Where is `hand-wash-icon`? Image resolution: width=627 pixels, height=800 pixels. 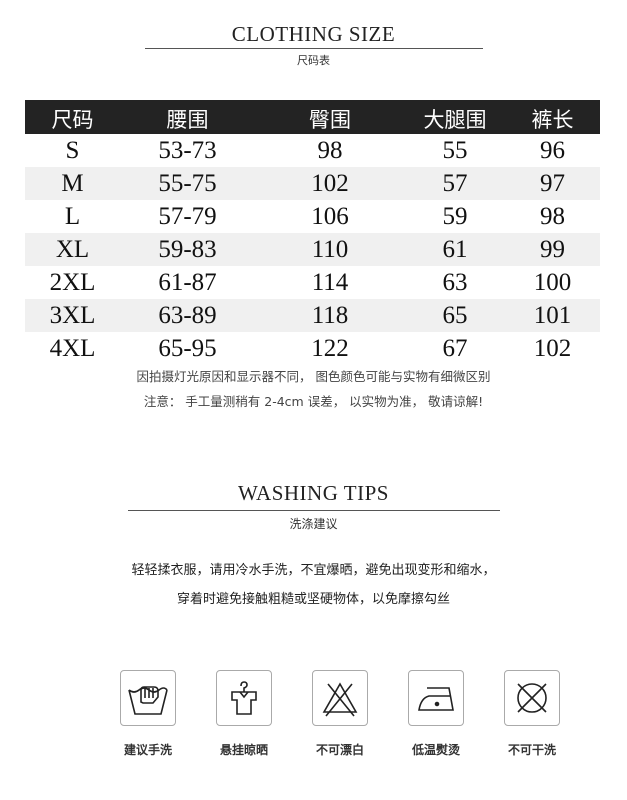
hand-wash-icon is located at coordinates (148, 698).